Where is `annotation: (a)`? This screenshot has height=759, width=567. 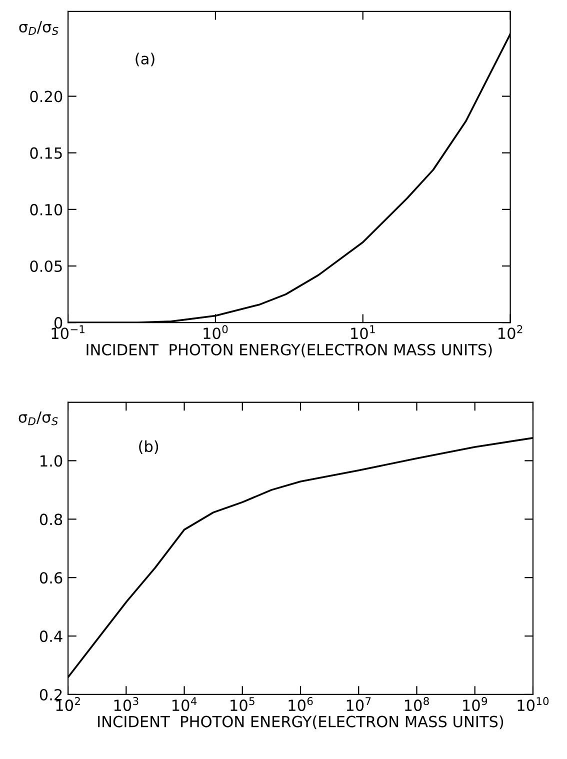
annotation: (a) is located at coordinates (145, 59).